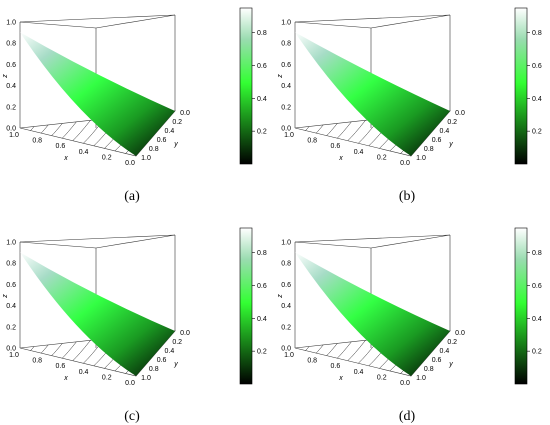 This screenshot has height=425, width=550. I want to click on y-tick-label: 0.6, so click(162, 360).